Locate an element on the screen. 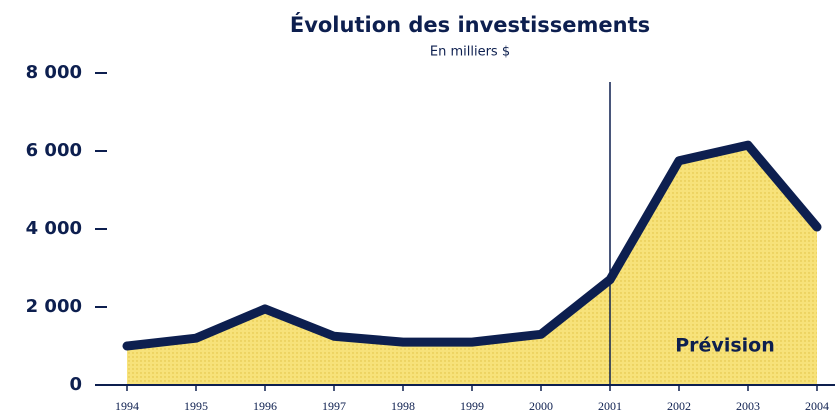 Image resolution: width=840 pixels, height=420 pixels. y-tick-label: 6 000 is located at coordinates (54, 150).